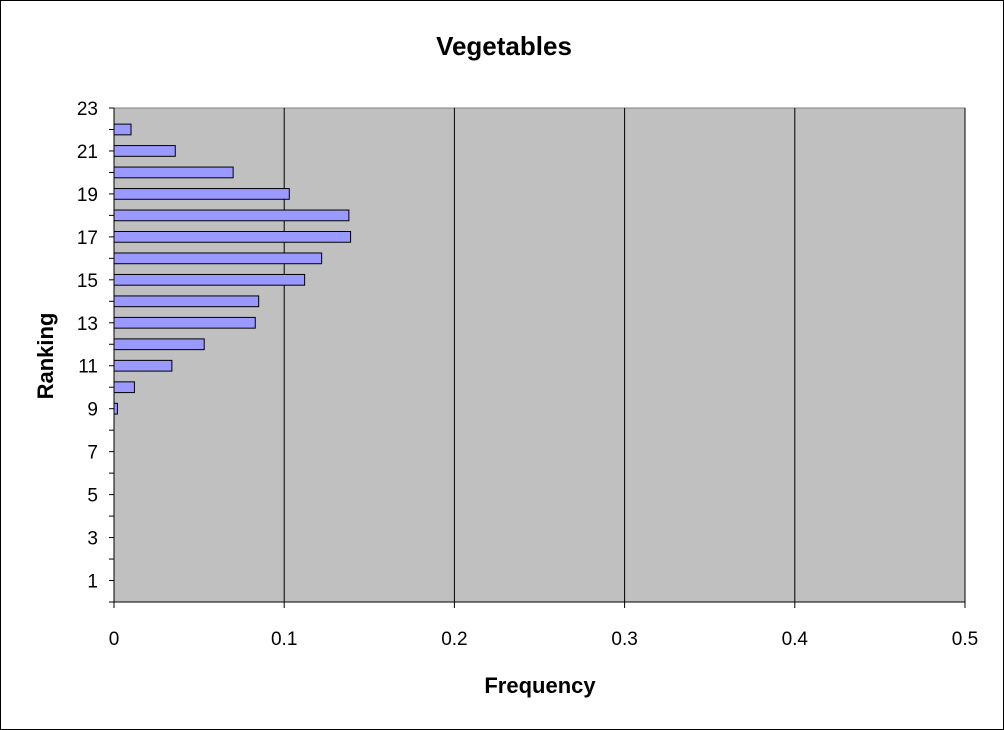 The image size is (1004, 730). What do you see at coordinates (92, 410) in the screenshot?
I see `y-tick-label: 9` at bounding box center [92, 410].